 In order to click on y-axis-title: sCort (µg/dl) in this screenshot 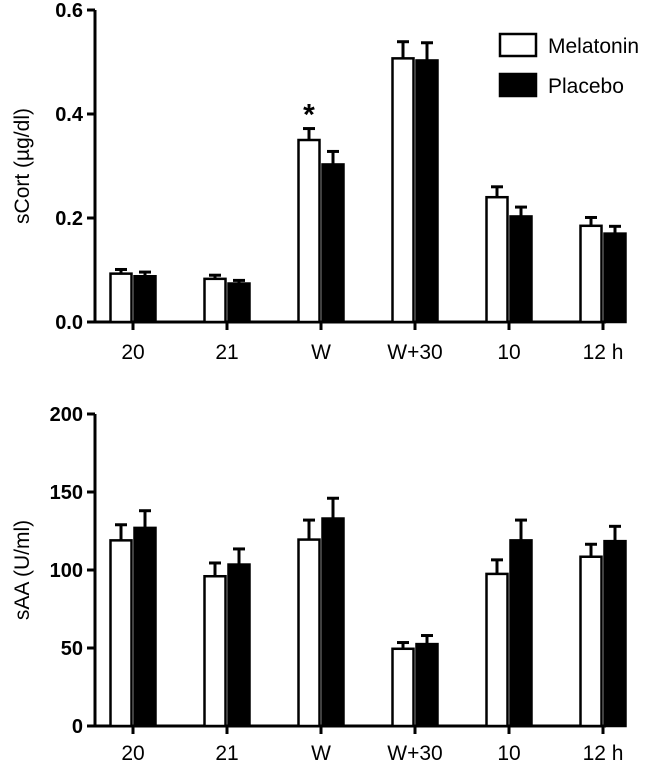, I will do `click(22, 166)`.